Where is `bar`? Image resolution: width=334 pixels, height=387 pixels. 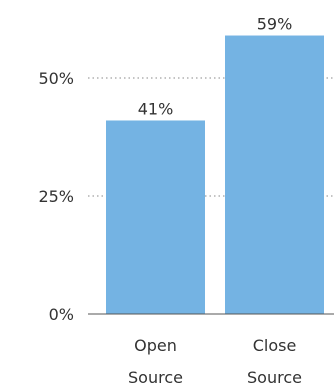
bar is located at coordinates (155, 217).